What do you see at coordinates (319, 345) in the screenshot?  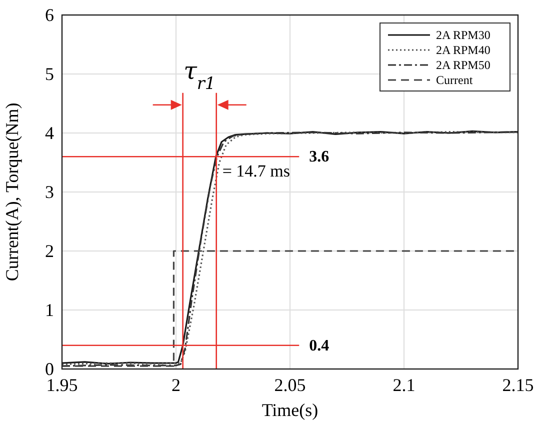 I see `ref-line-label: 0.4` at bounding box center [319, 345].